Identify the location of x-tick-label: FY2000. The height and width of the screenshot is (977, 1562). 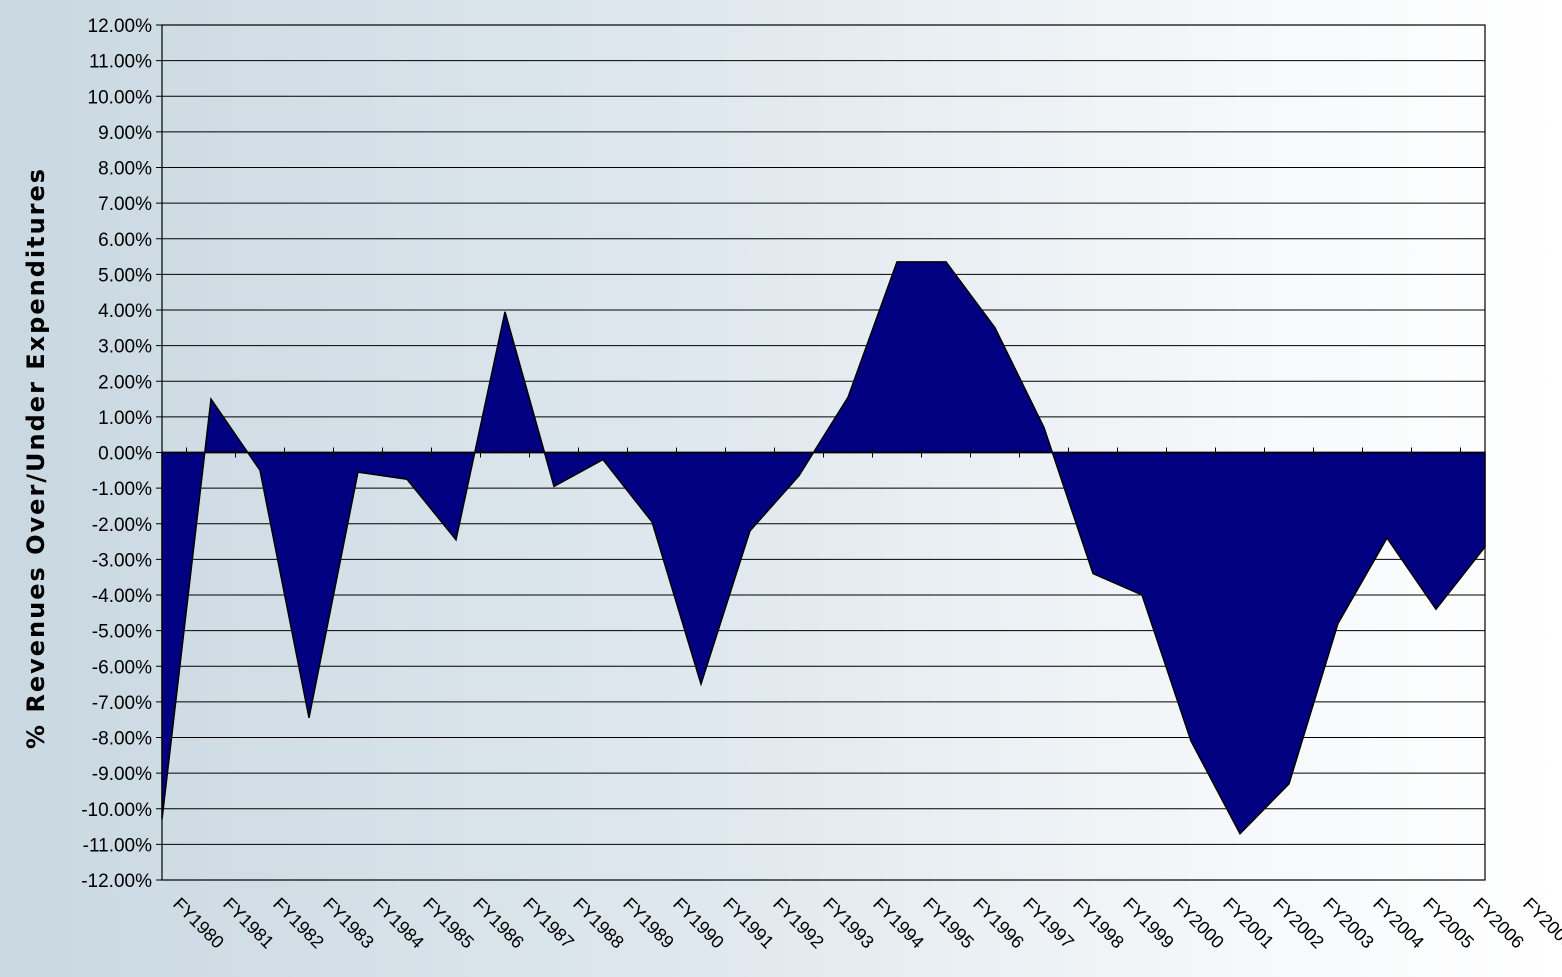
(1198, 923).